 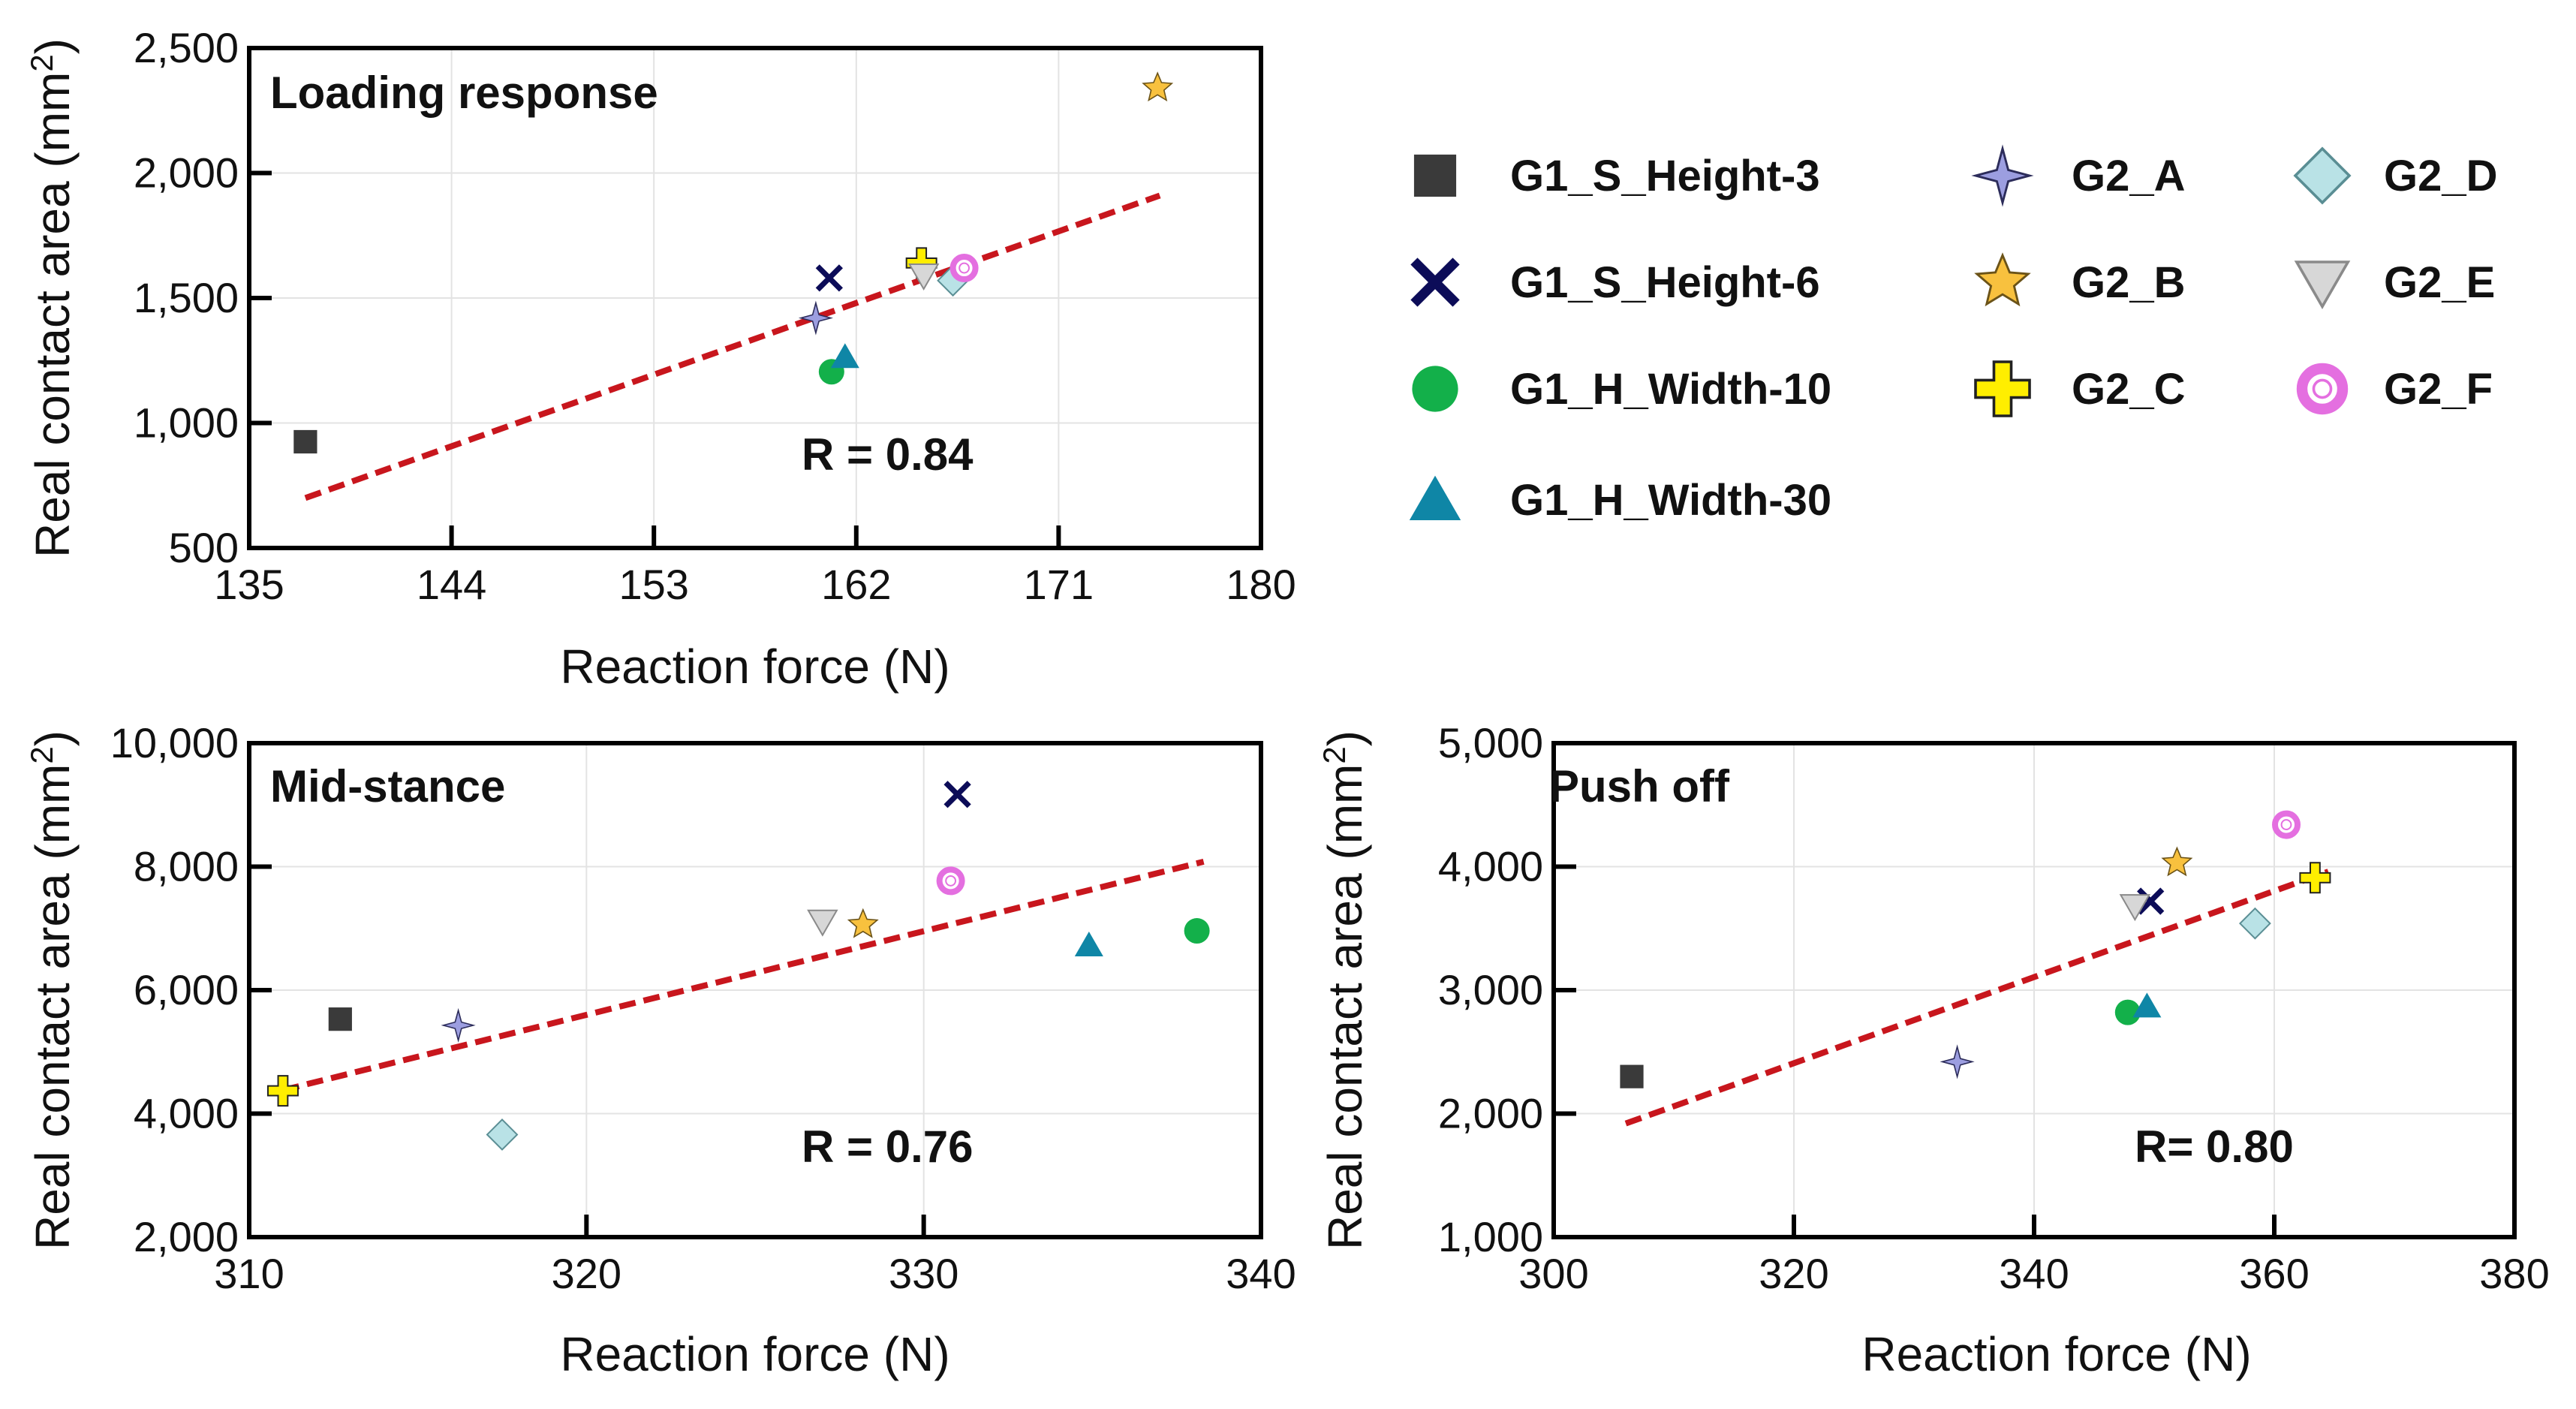 I want to click on y-tick-label: 2,500, so click(x=186, y=47).